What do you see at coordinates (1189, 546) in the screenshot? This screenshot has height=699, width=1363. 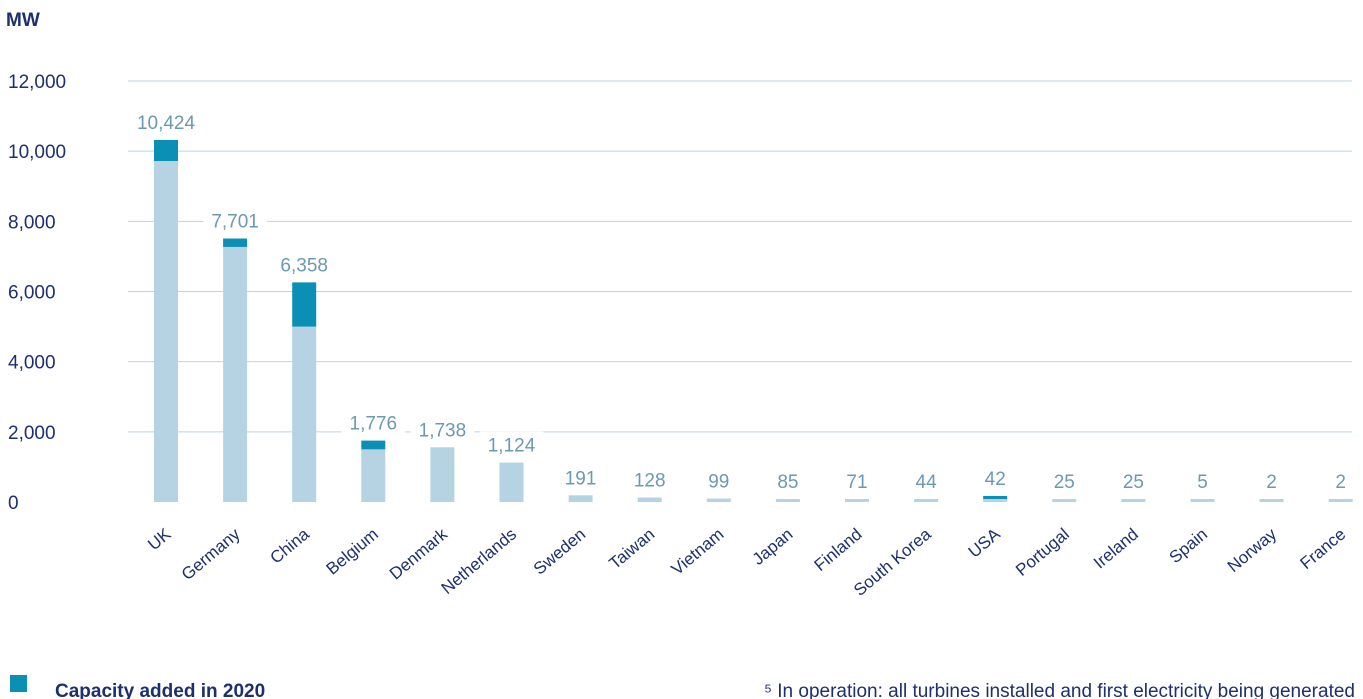 I see `x-tick-label: Spain` at bounding box center [1189, 546].